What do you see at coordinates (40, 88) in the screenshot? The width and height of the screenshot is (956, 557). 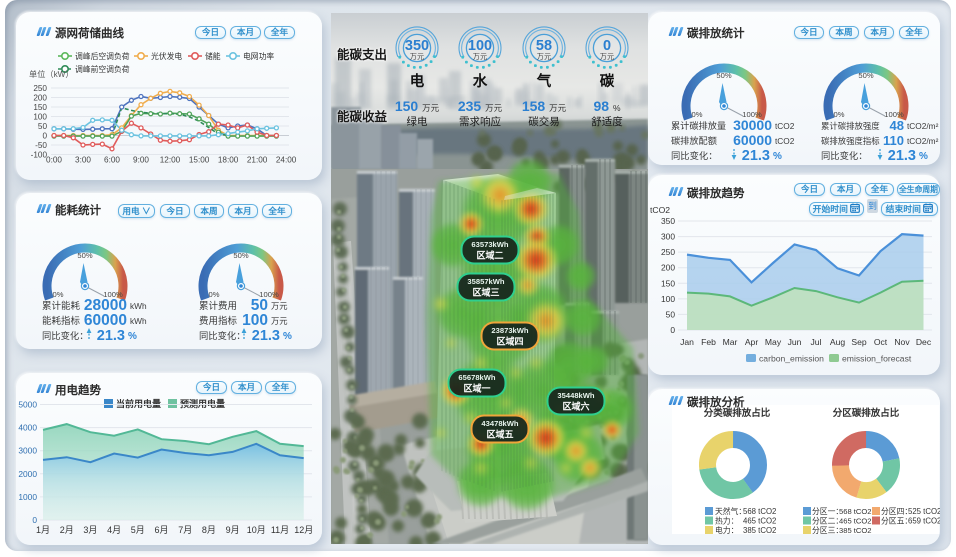 I see `svg-text: 250` at bounding box center [40, 88].